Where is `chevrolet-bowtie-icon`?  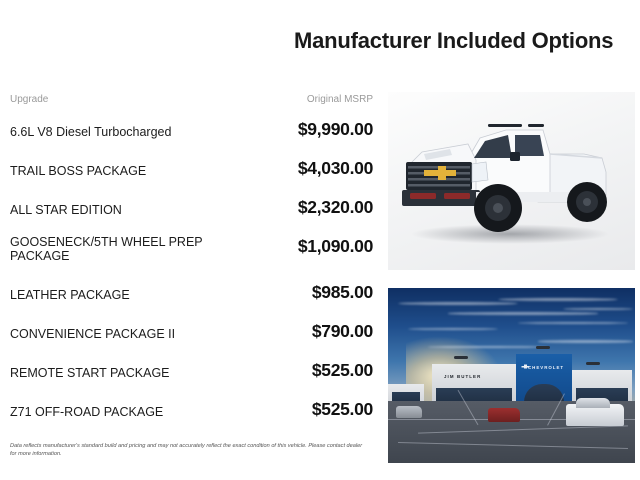
chevrolet-bowtie-icon is located at coordinates (525, 366).